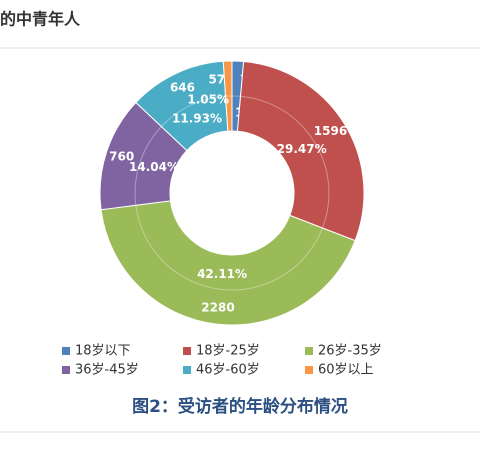  What do you see at coordinates (197, 118) in the screenshot?
I see `percent-label: 11.93%` at bounding box center [197, 118].